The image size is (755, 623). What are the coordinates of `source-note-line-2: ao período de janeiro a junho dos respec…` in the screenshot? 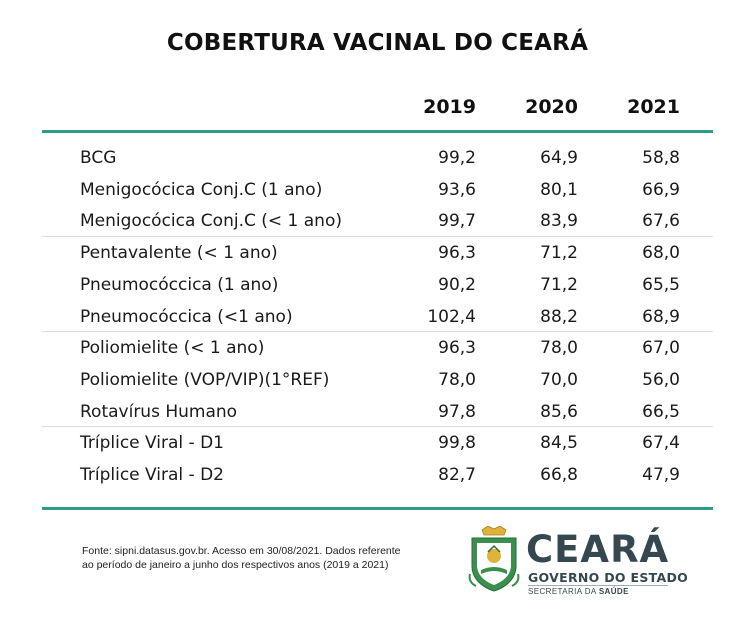 It's located at (235, 565).